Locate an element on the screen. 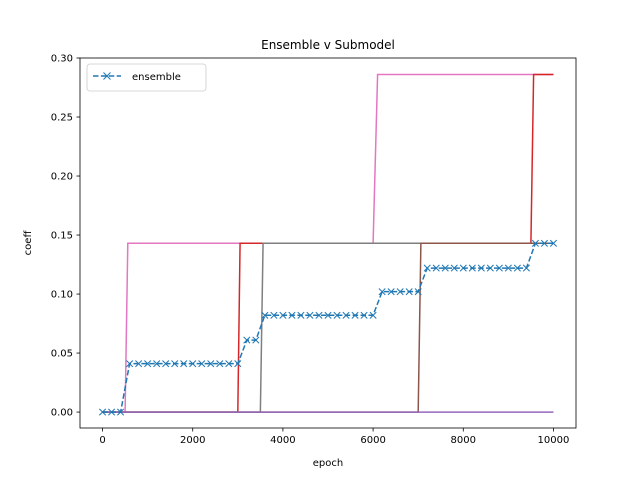 The width and height of the screenshot is (640, 480). x-tick-label: 6000 is located at coordinates (372, 440).